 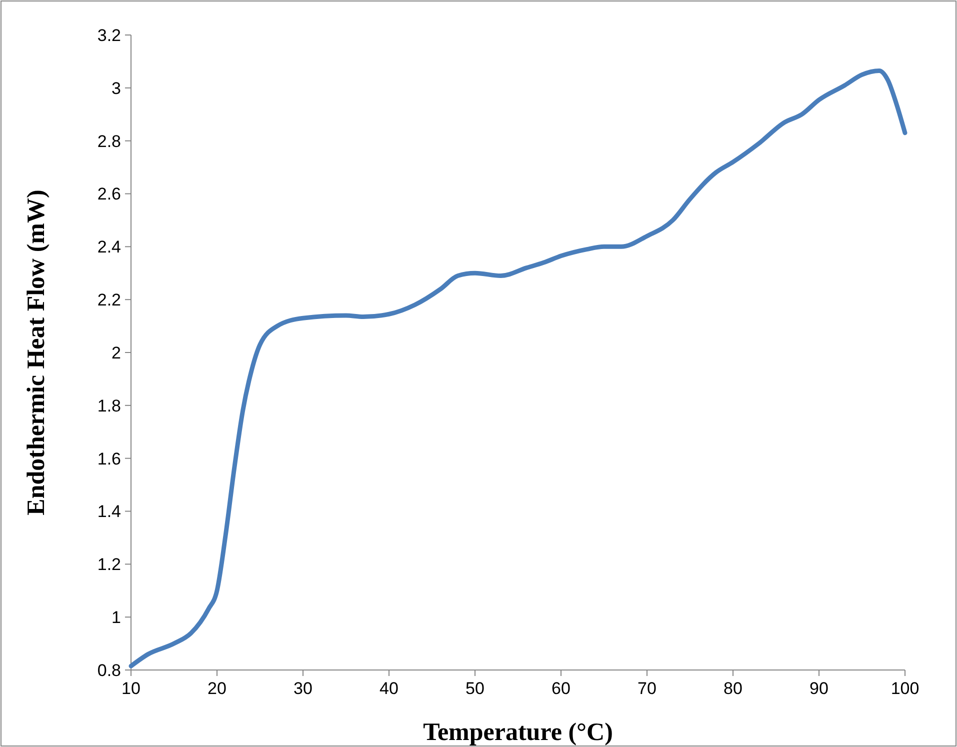 I want to click on x-tick-label: 30, so click(x=303, y=688).